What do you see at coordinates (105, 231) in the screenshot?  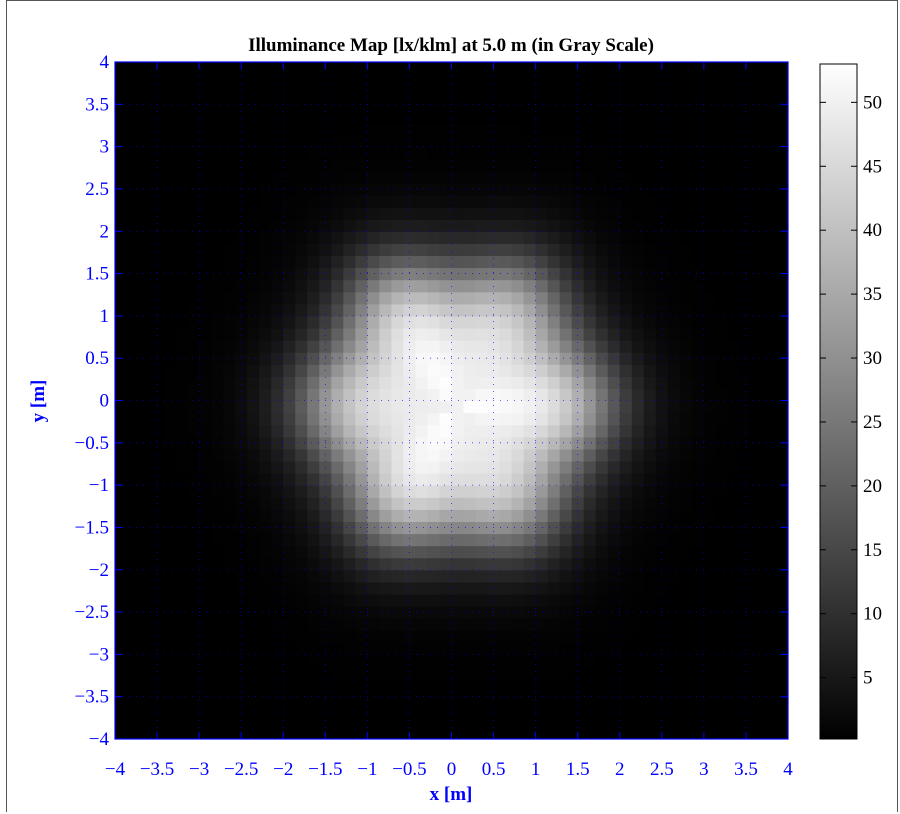 I see `y-tick-label: 2` at bounding box center [105, 231].